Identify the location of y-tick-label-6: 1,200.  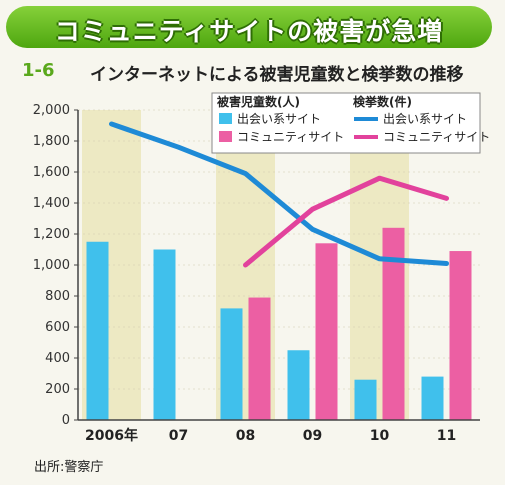
(51, 234).